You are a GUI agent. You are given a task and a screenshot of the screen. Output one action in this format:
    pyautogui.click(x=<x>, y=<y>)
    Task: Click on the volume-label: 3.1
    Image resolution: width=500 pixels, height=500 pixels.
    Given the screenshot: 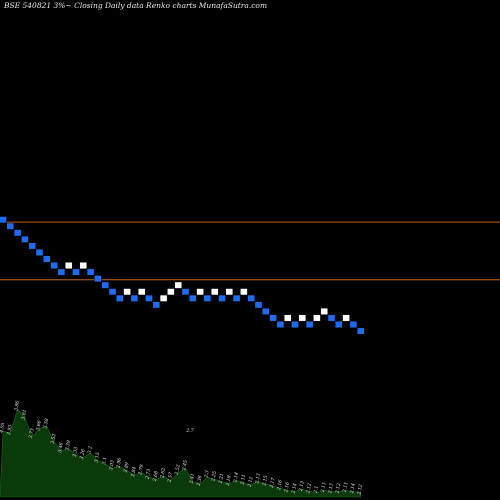 What is the action you would take?
    pyautogui.click(x=104, y=461)
    